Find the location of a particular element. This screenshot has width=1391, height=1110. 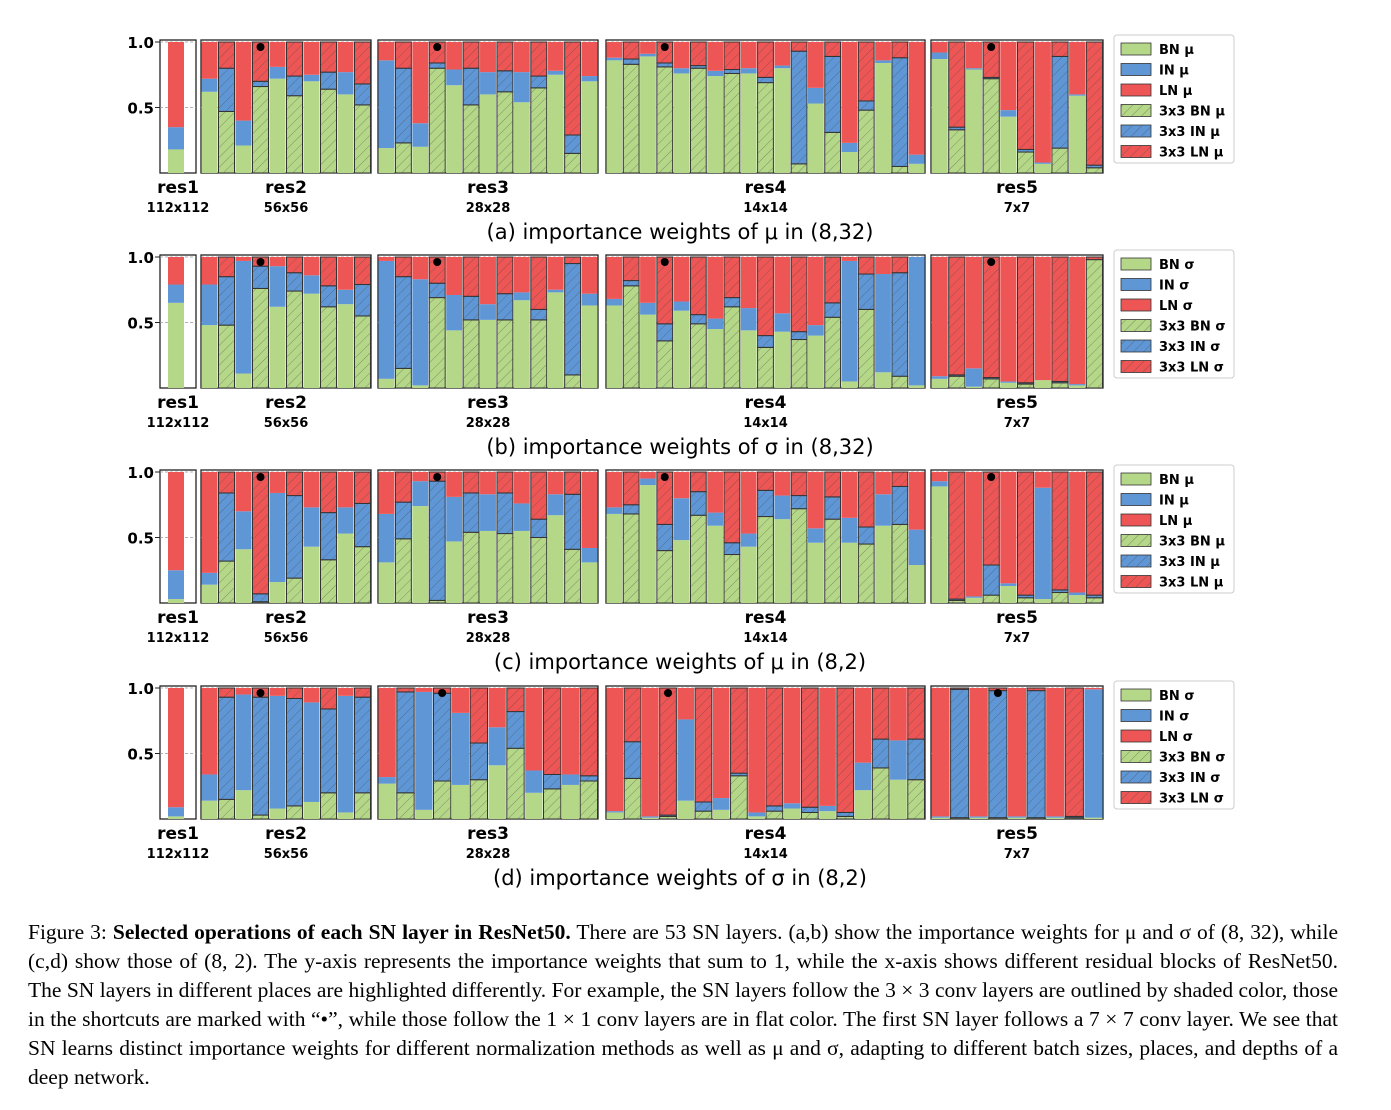

figure-label: Figure 3: is located at coordinates (67, 932).